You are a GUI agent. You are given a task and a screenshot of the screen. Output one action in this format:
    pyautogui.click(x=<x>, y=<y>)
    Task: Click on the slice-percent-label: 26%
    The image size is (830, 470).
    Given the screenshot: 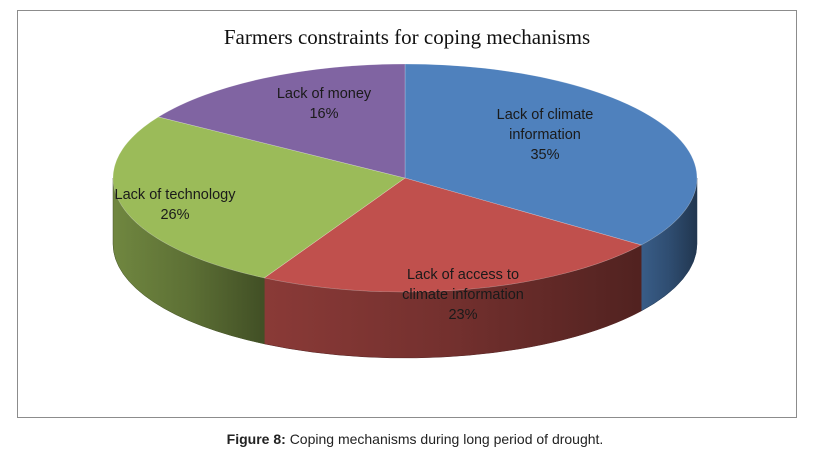 What is the action you would take?
    pyautogui.click(x=174, y=215)
    